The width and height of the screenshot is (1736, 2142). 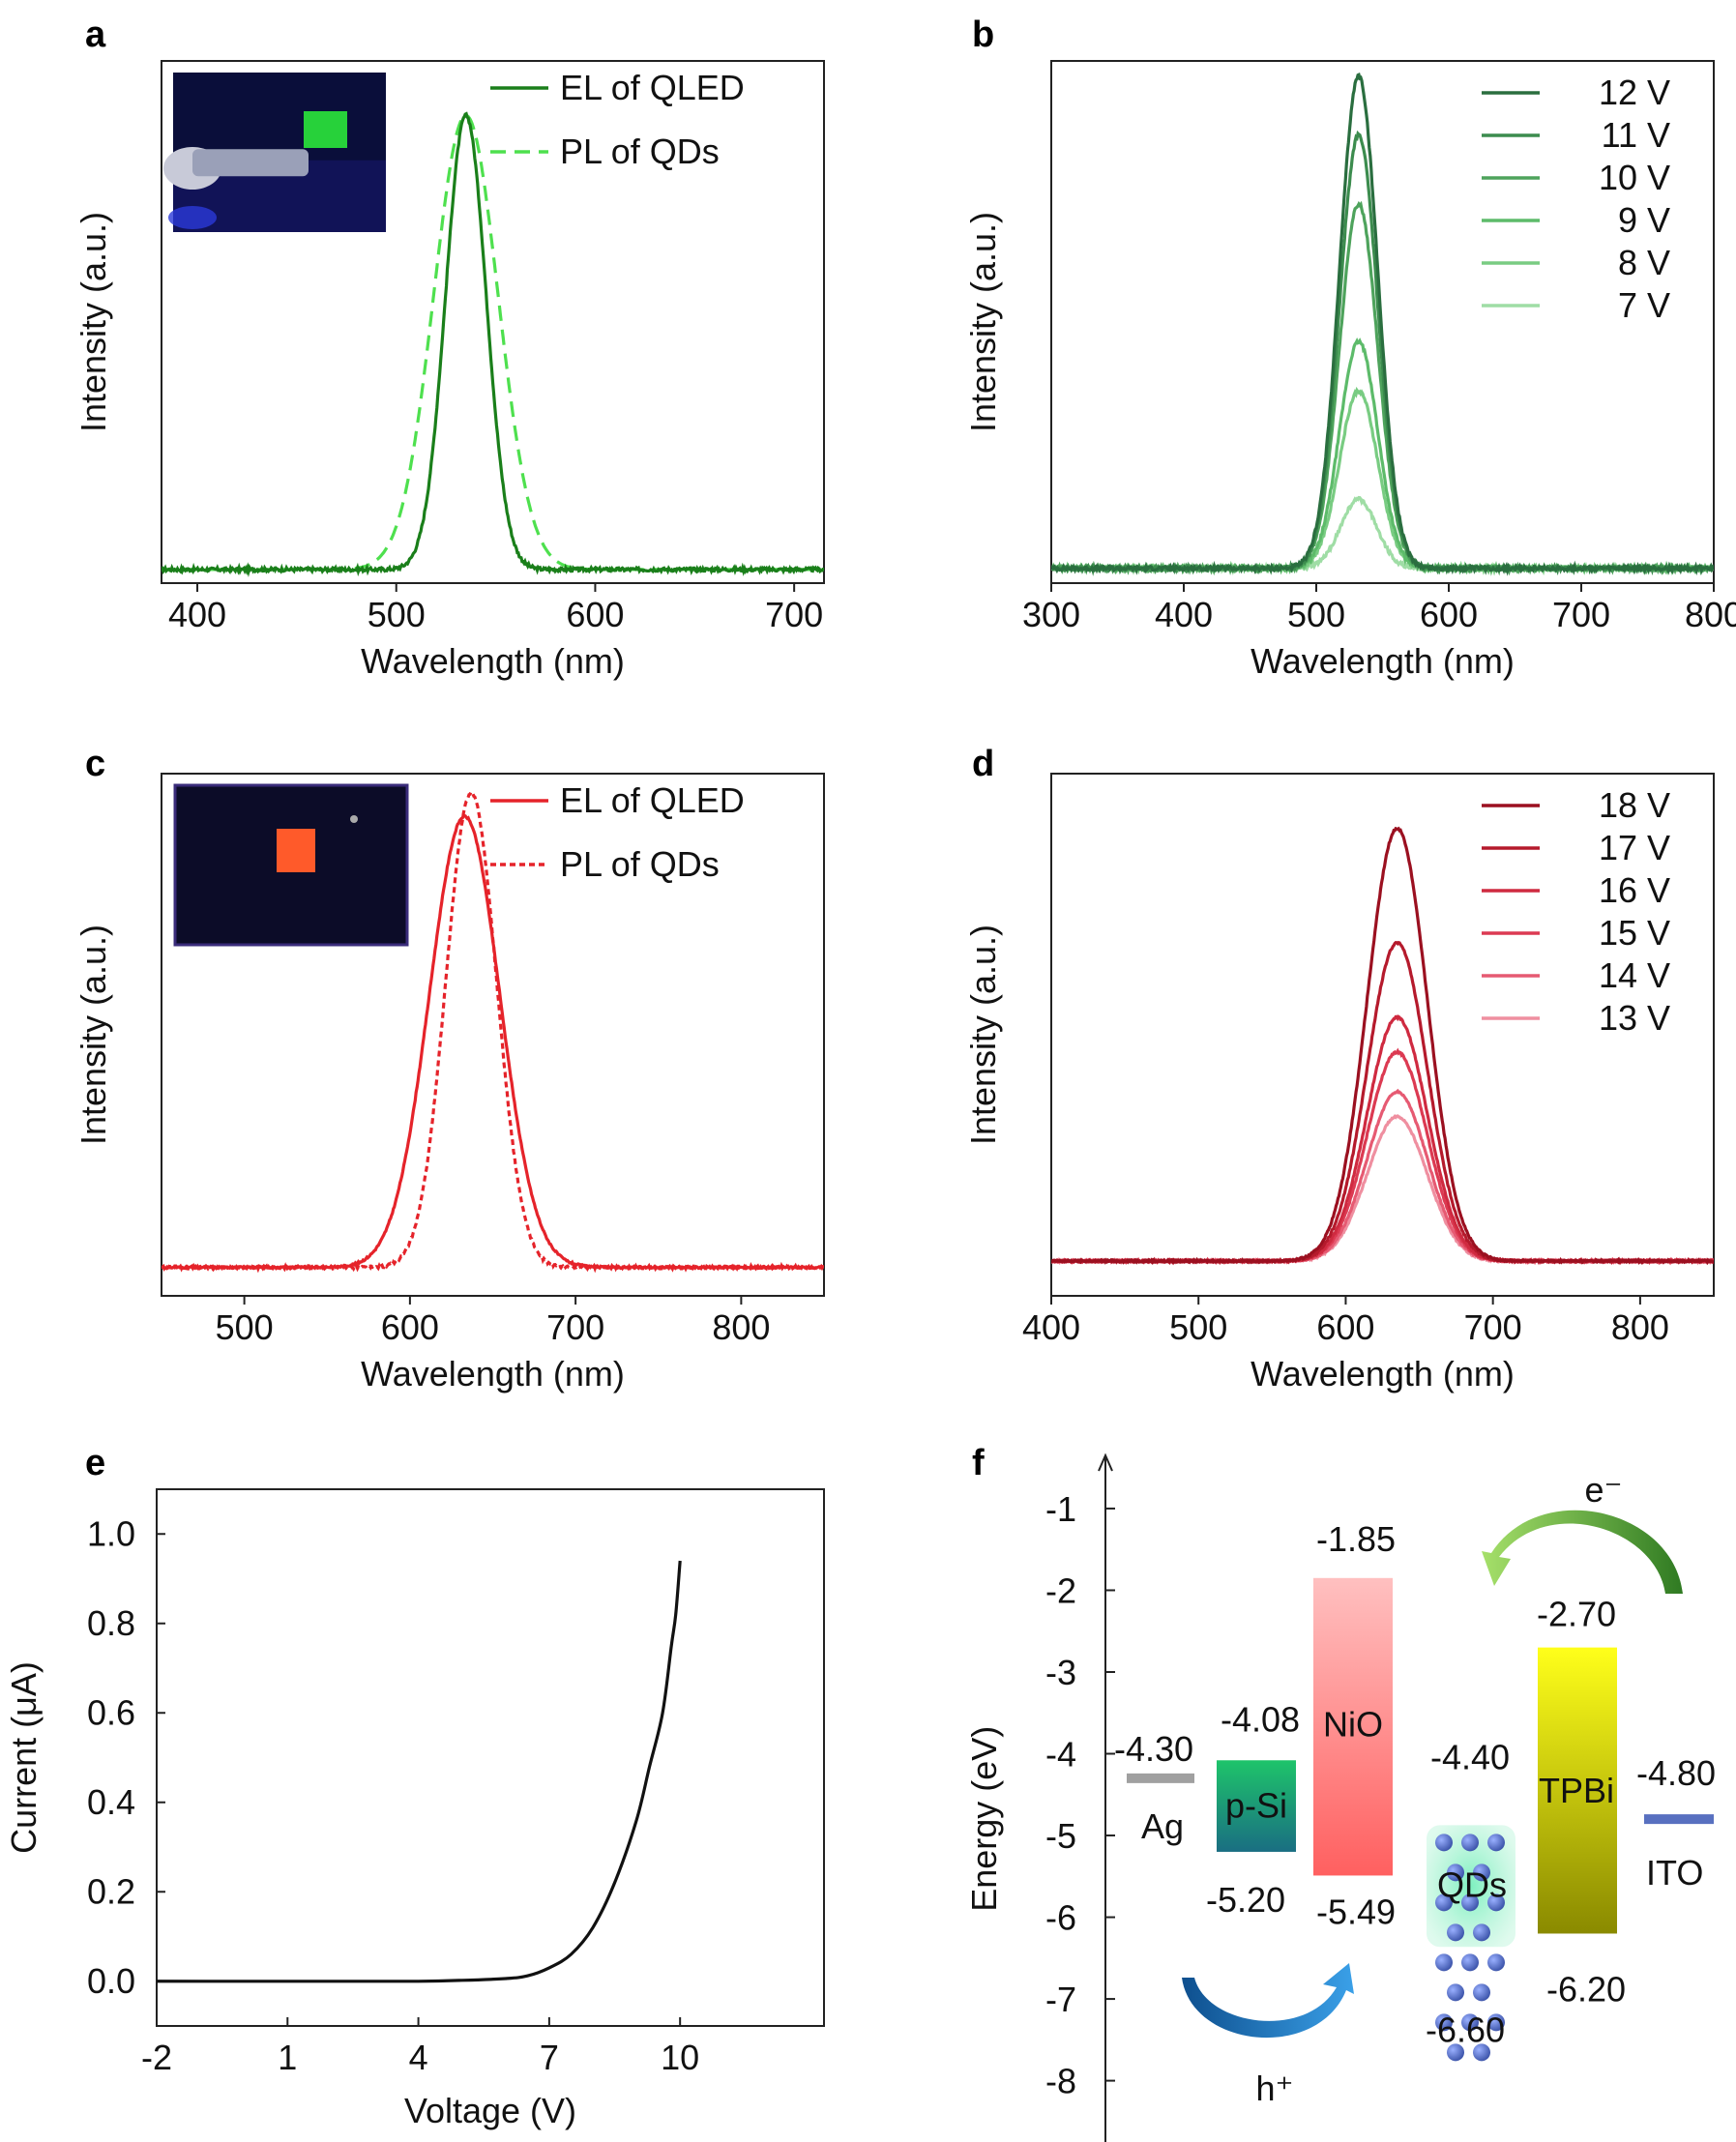 What do you see at coordinates (1160, 1778) in the screenshot?
I see `ag-level` at bounding box center [1160, 1778].